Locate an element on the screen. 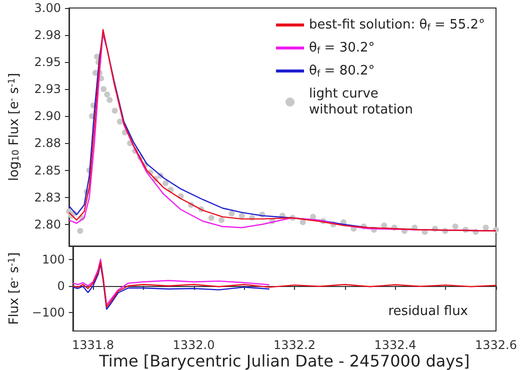 This screenshot has height=370, width=520. y-tick-label: −100 is located at coordinates (48, 312).